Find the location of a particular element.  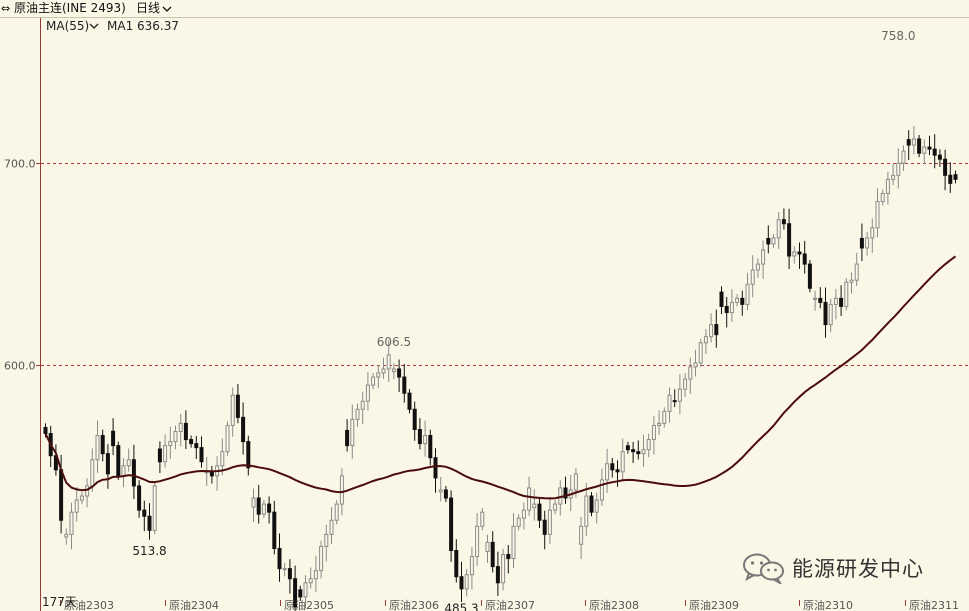

period-selector: 日线 is located at coordinates (154, 8).